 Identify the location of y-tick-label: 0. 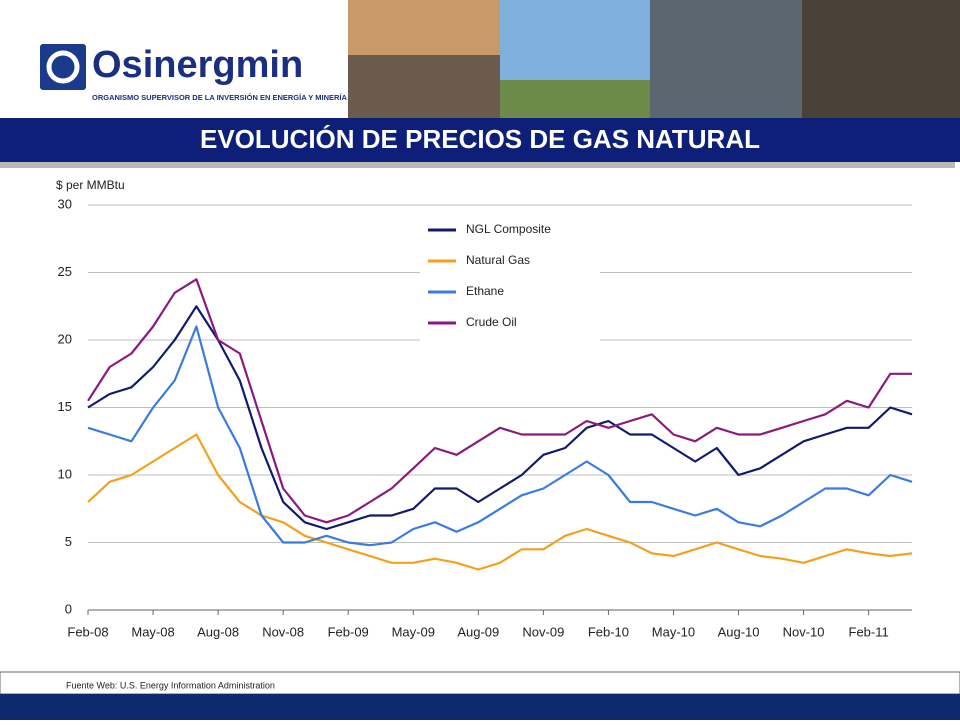
(68, 608).